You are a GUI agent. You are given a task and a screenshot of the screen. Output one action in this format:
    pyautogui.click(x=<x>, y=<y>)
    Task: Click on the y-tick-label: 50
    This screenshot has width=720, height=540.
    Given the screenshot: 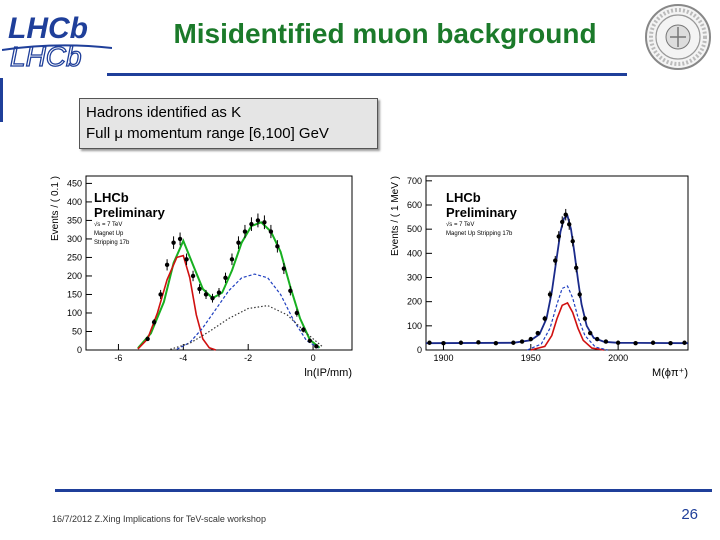 What is the action you would take?
    pyautogui.click(x=77, y=331)
    